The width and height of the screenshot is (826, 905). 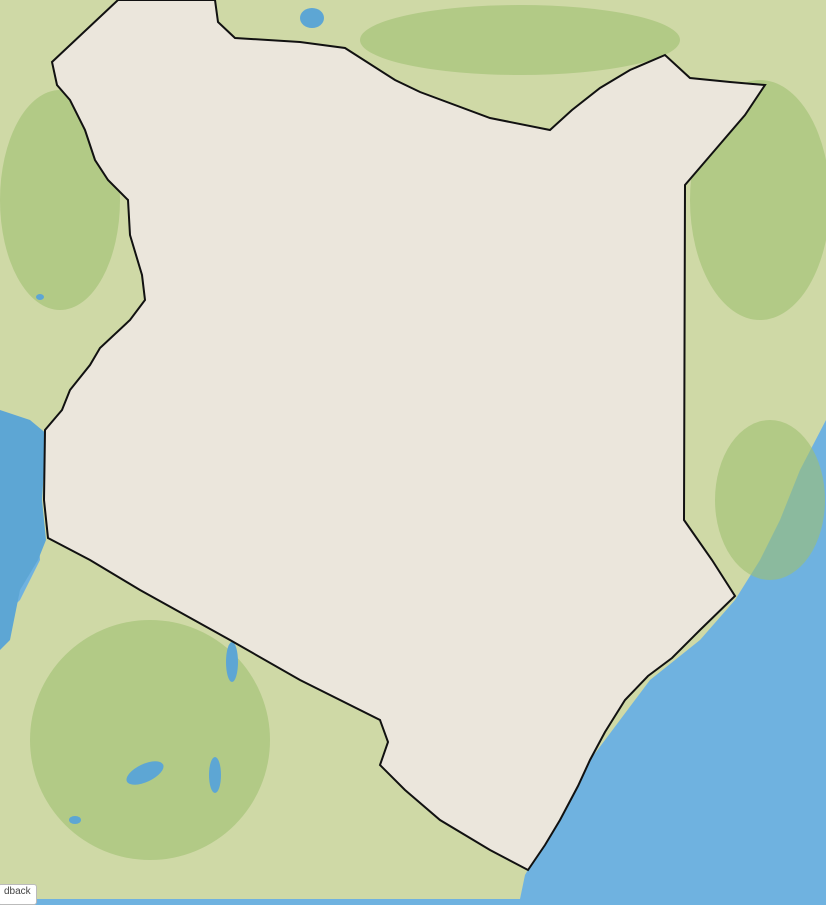 What do you see at coordinates (18, 894) in the screenshot?
I see `feedback-button: dback` at bounding box center [18, 894].